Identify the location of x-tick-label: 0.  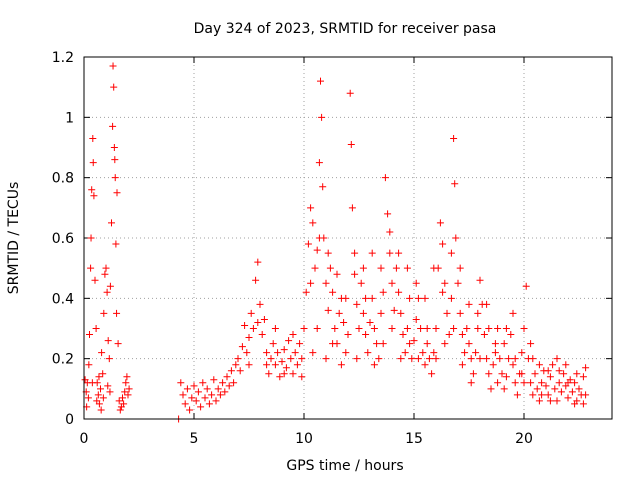
(84, 439).